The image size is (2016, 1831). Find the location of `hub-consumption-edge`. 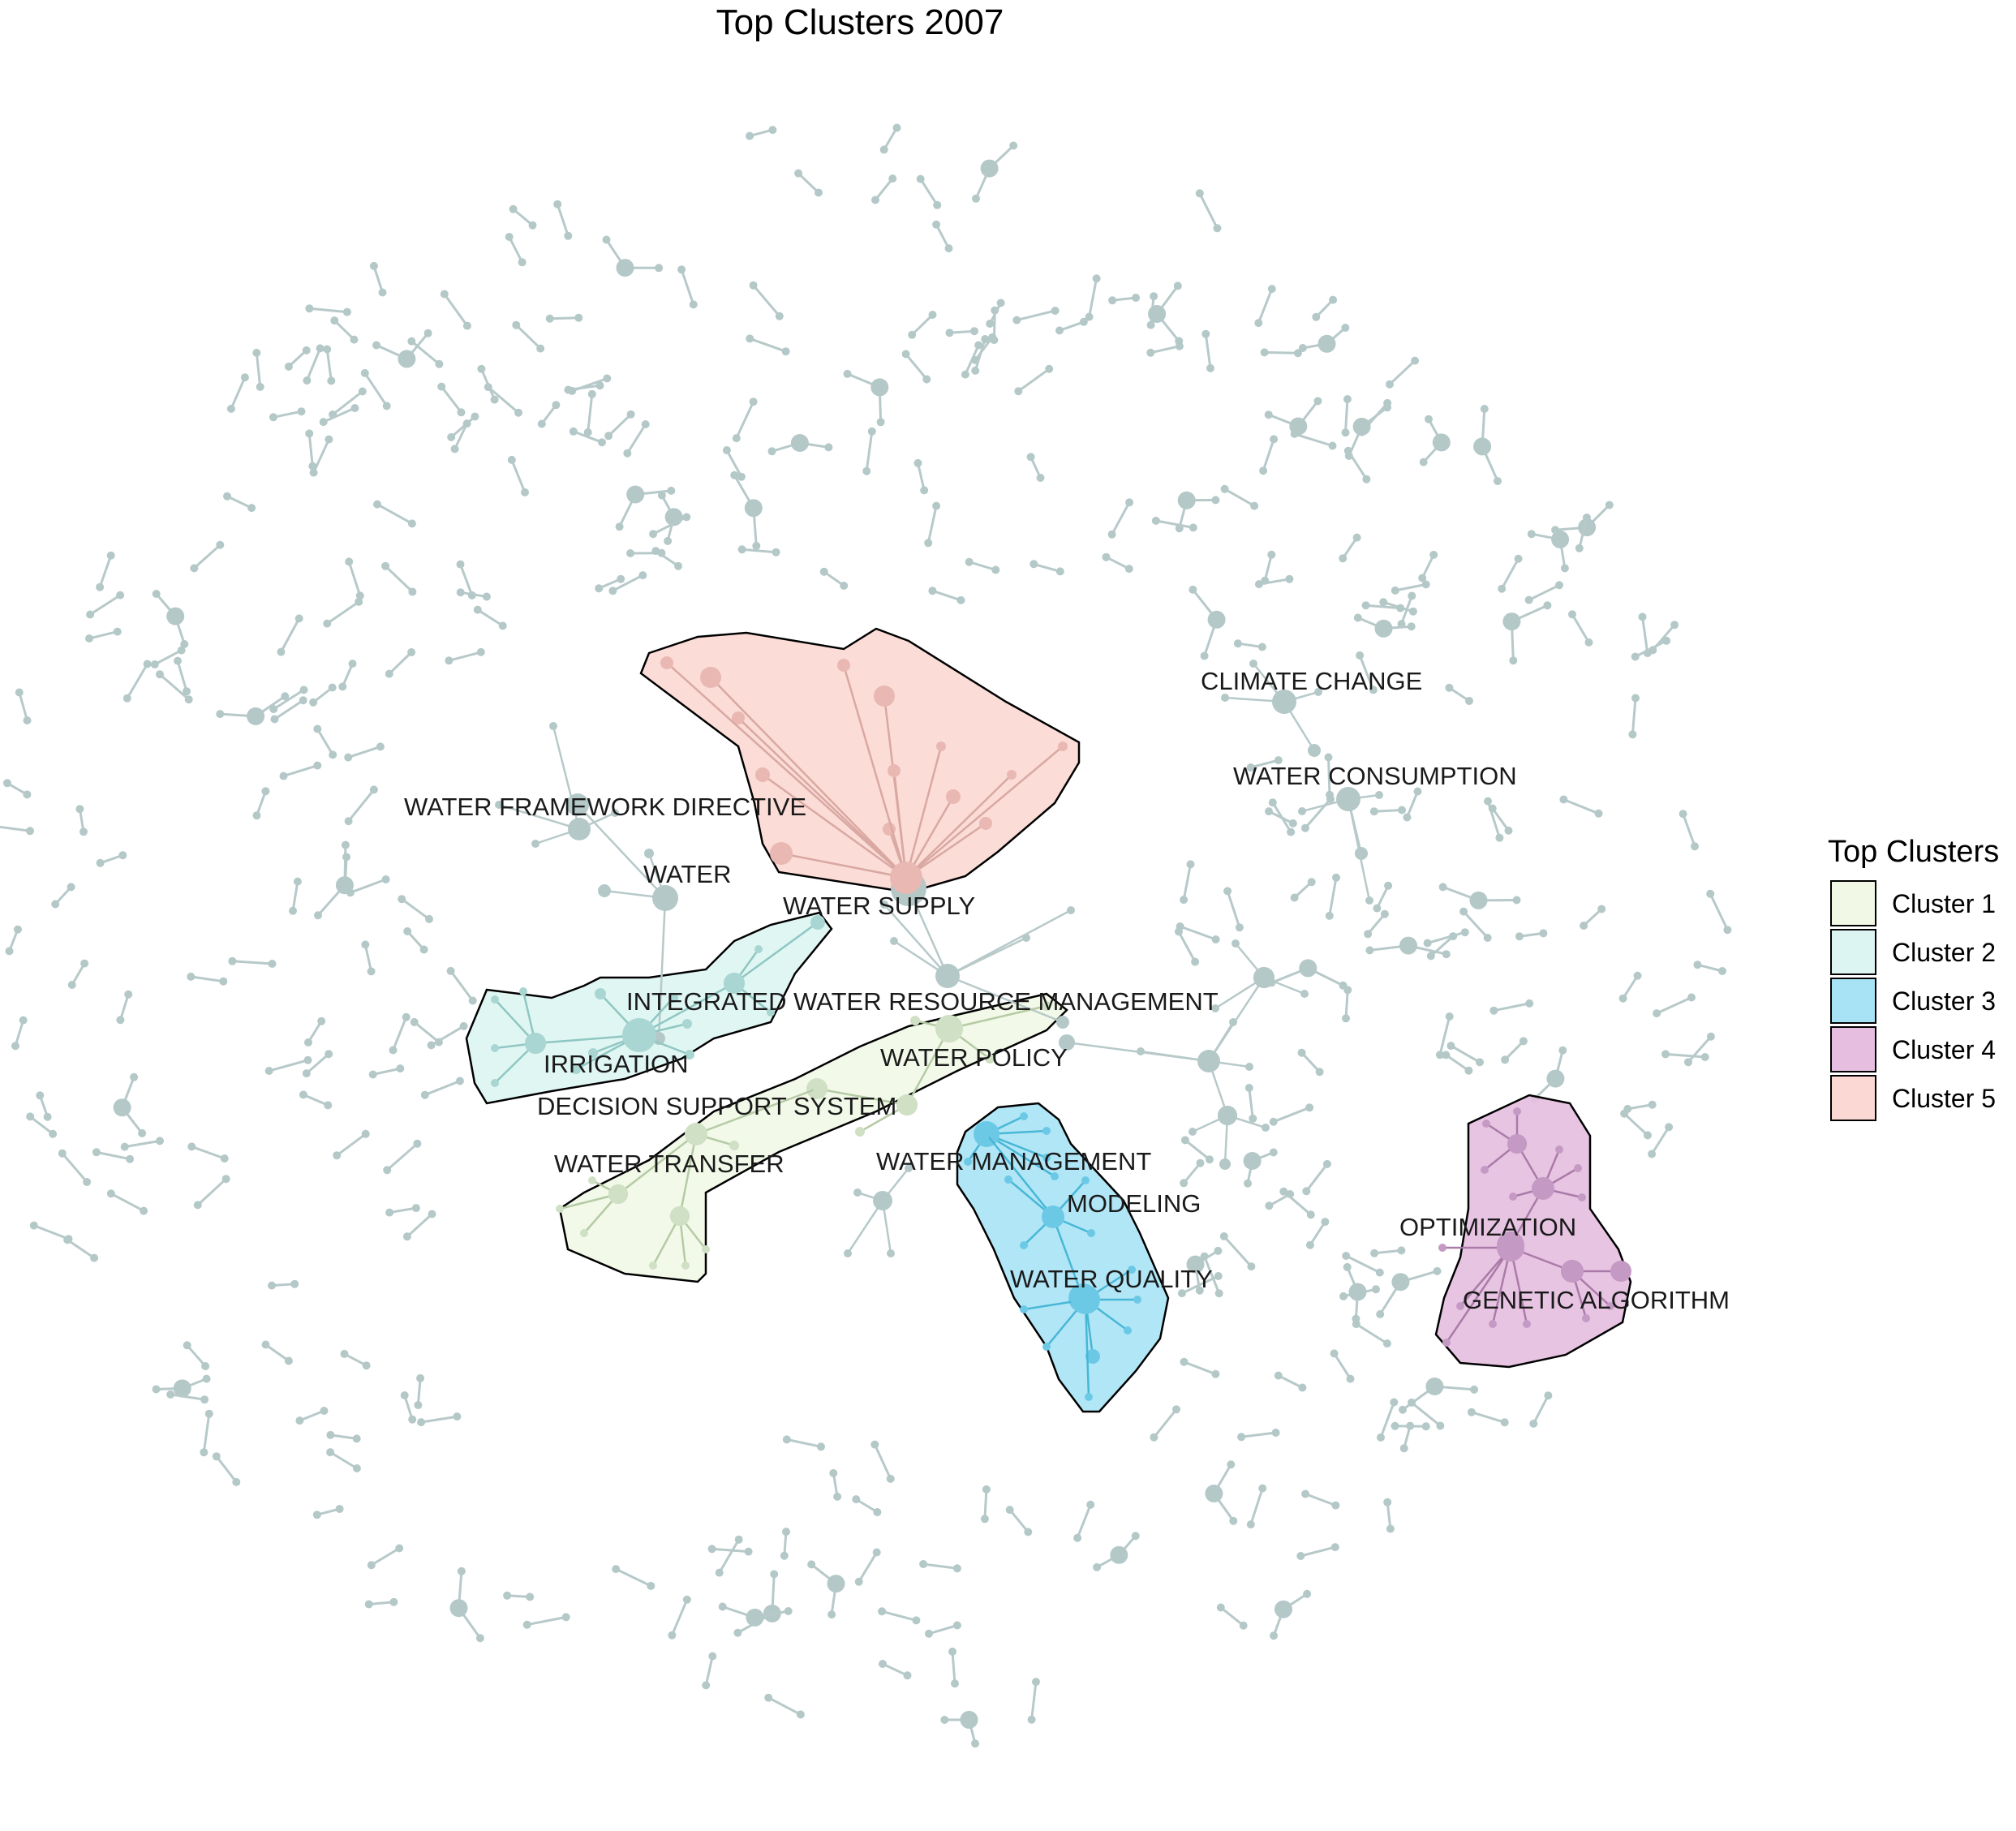

hub-consumption-edge is located at coordinates (1359, 849).